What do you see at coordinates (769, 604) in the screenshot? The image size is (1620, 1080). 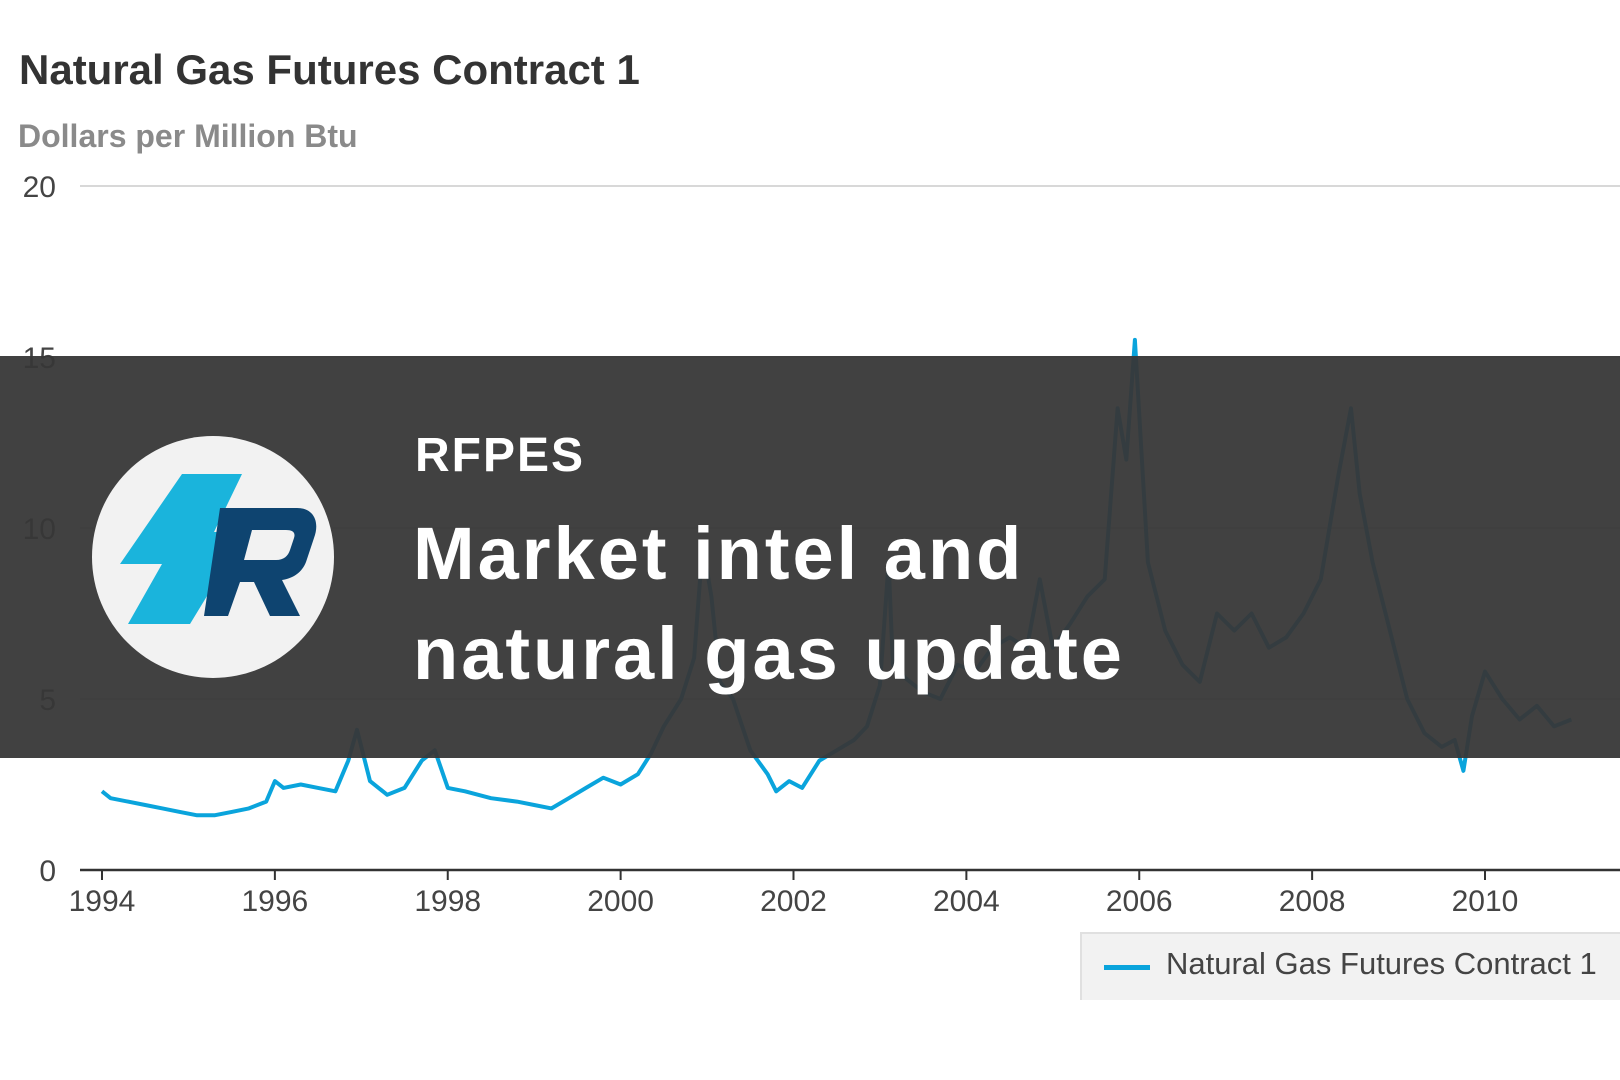 I see `headline: Market intel and natural gas update` at bounding box center [769, 604].